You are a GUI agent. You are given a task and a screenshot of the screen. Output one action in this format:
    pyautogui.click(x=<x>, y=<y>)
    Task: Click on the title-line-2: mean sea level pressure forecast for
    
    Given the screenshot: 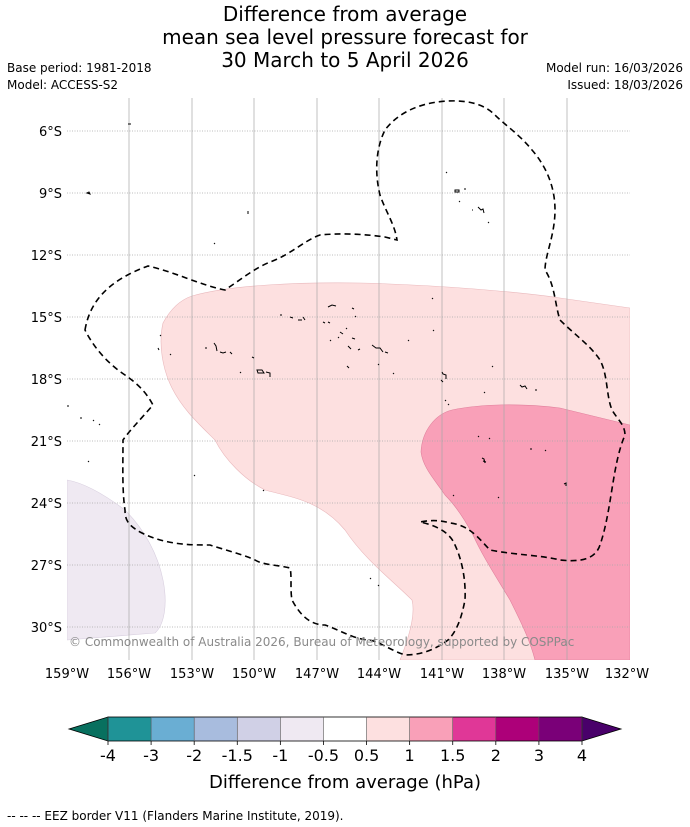 What is the action you would take?
    pyautogui.click(x=345, y=37)
    